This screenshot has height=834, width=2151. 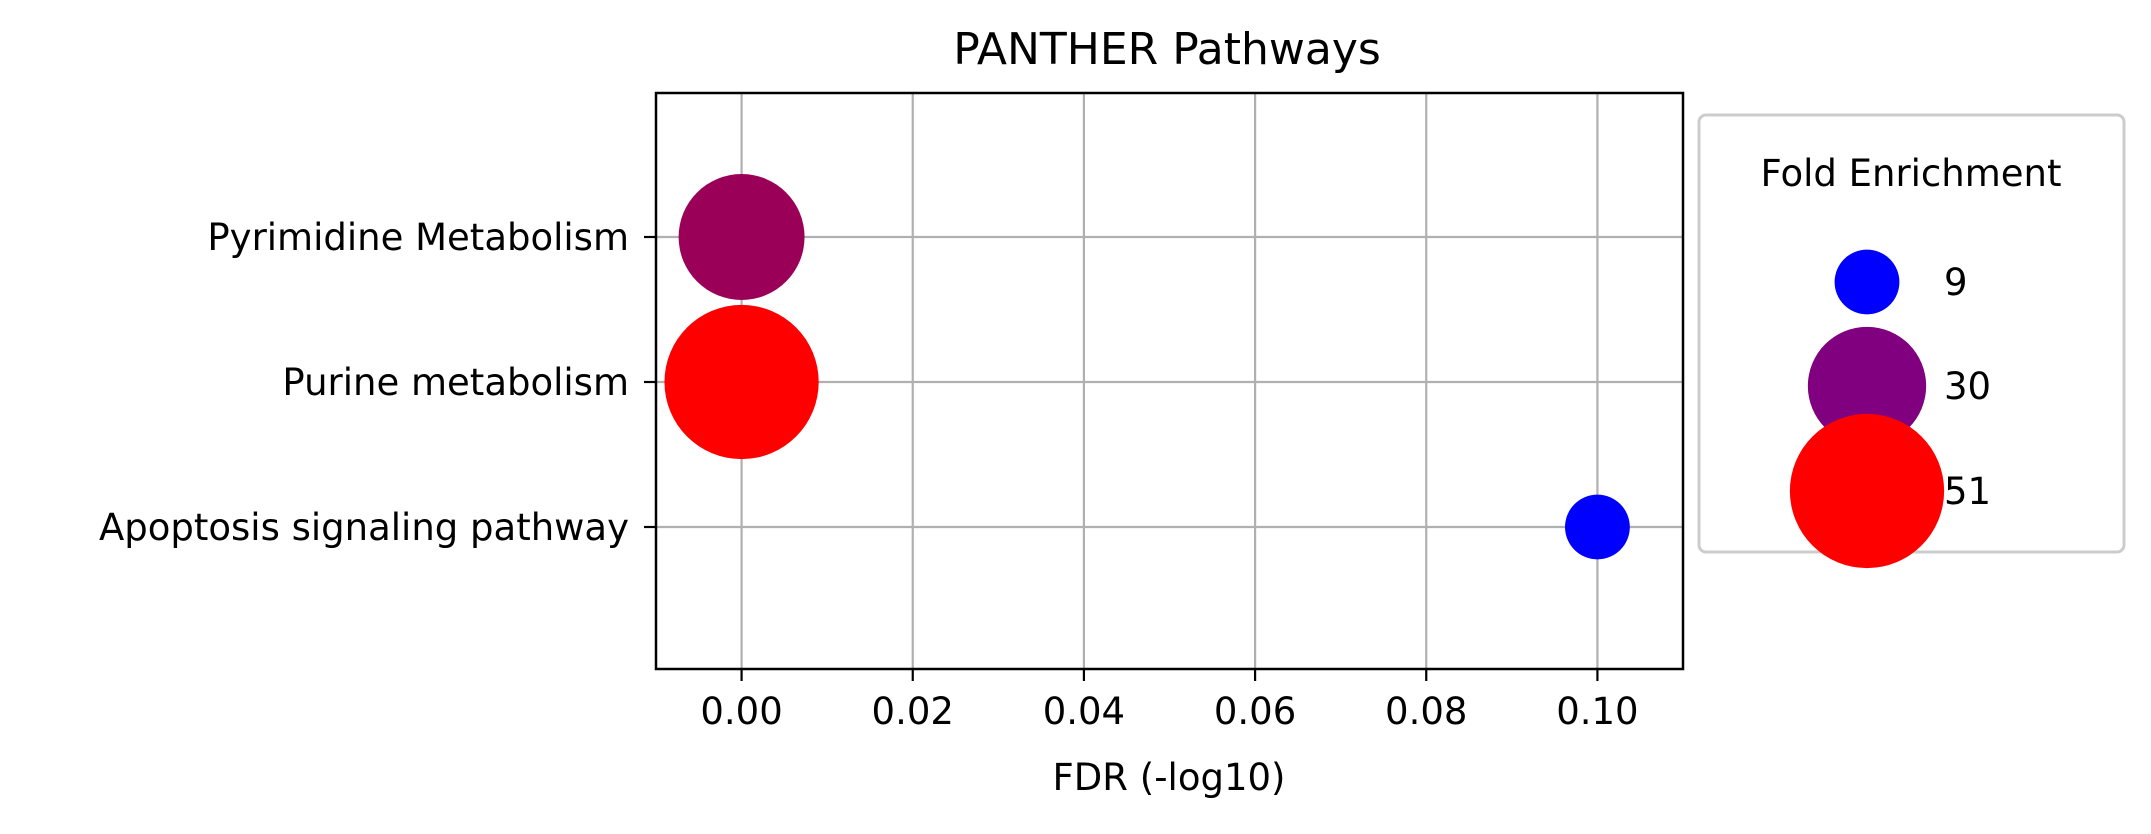 What do you see at coordinates (1967, 491) in the screenshot?
I see `legend-label: 51` at bounding box center [1967, 491].